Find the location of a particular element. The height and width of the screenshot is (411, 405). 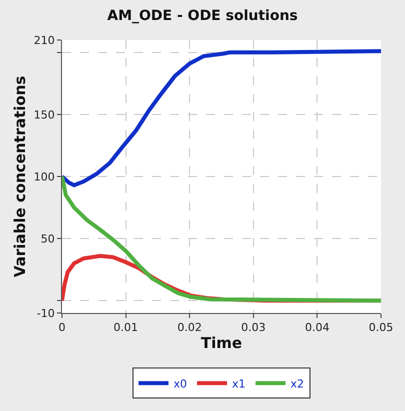

legend-label: x0 is located at coordinates (181, 383).